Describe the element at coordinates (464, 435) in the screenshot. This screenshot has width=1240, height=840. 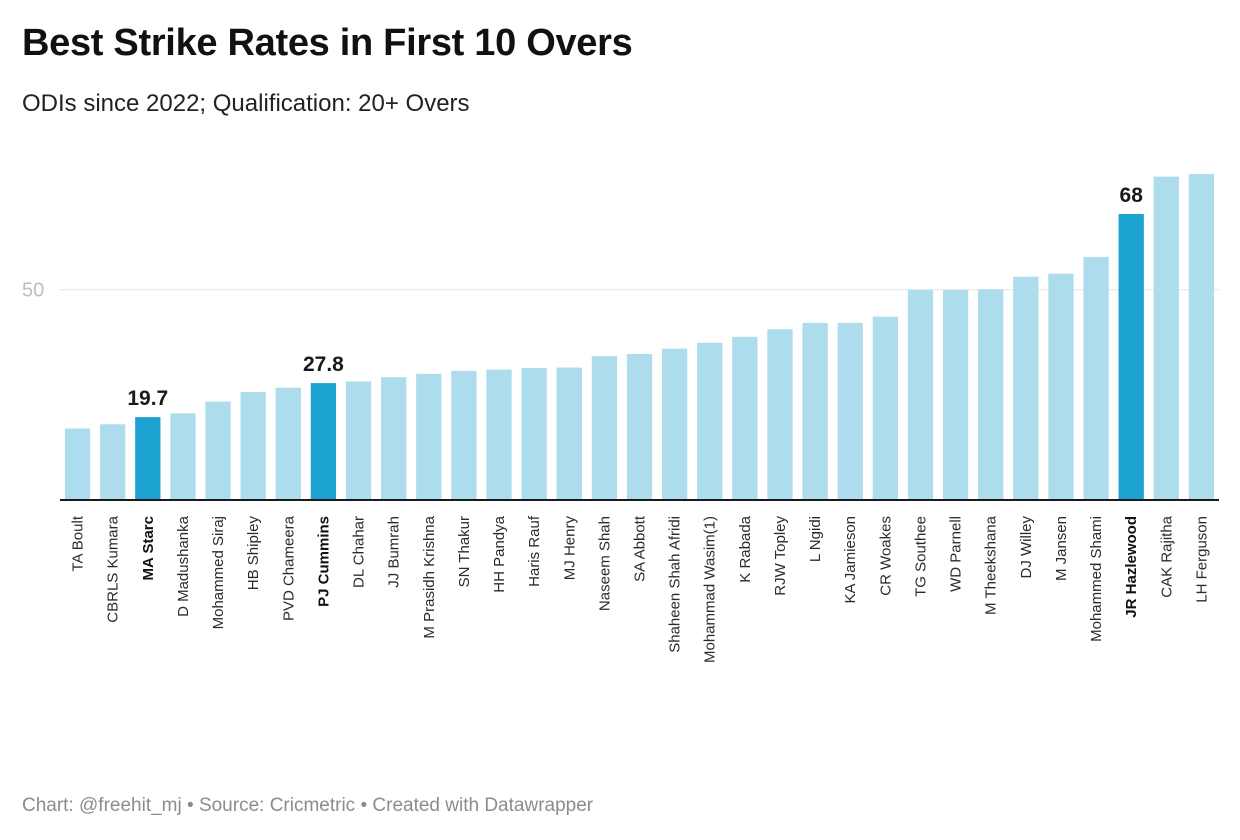
I see `bar-sn-thakur` at that location.